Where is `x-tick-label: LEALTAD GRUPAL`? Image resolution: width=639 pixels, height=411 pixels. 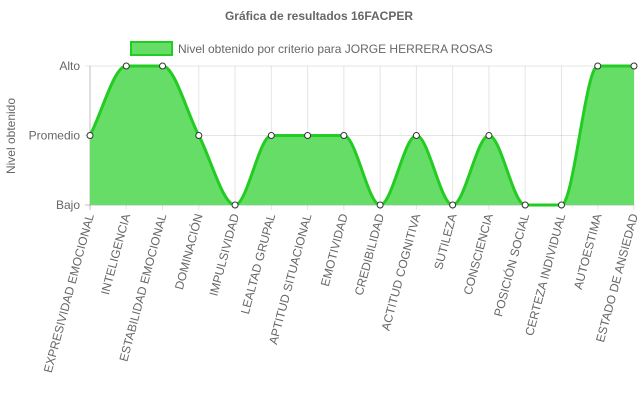
x-tick-label: LEALTAD GRUPAL is located at coordinates (258, 264).